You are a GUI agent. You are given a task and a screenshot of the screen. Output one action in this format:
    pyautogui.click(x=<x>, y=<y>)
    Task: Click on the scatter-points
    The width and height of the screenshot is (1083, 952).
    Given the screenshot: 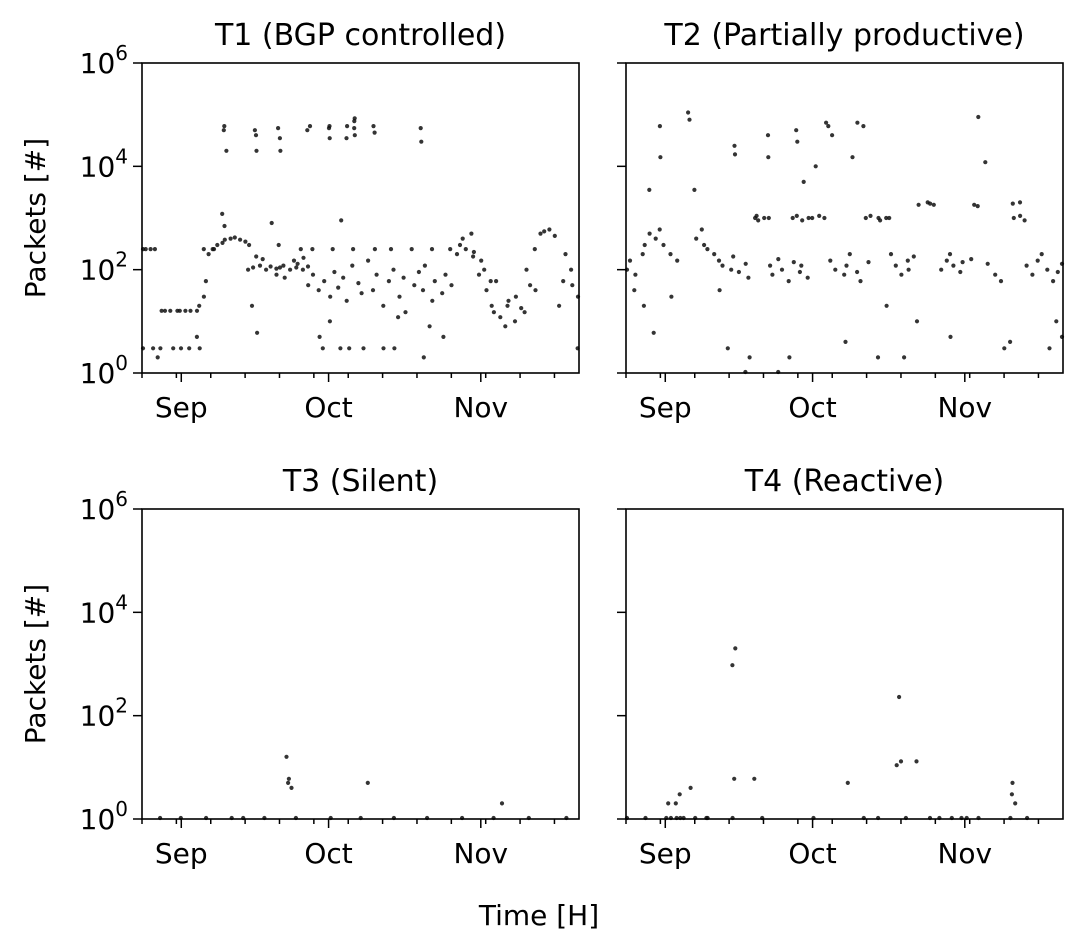 What is the action you would take?
    pyautogui.click(x=360, y=238)
    